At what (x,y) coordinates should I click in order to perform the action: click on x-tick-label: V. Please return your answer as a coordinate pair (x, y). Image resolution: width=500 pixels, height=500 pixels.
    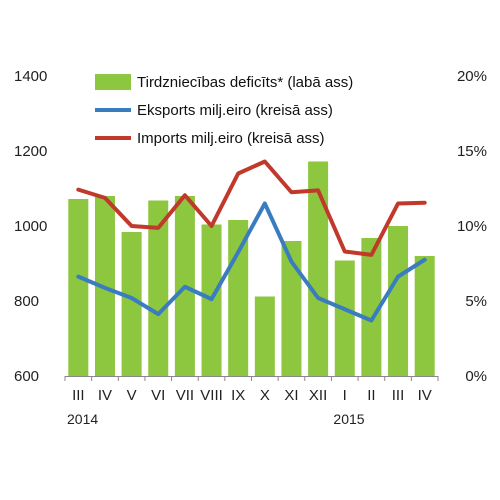
    Looking at the image, I should click on (132, 395).